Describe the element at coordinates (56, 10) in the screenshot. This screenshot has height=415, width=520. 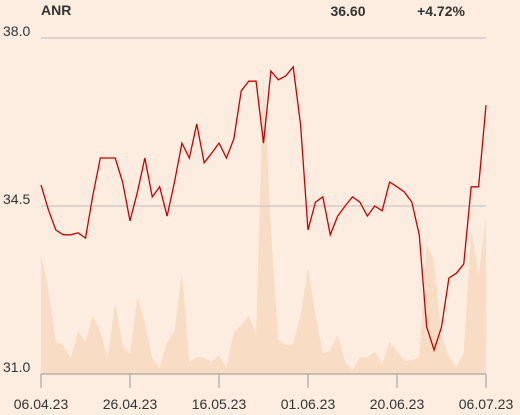
I see `ticker: ANR` at that location.